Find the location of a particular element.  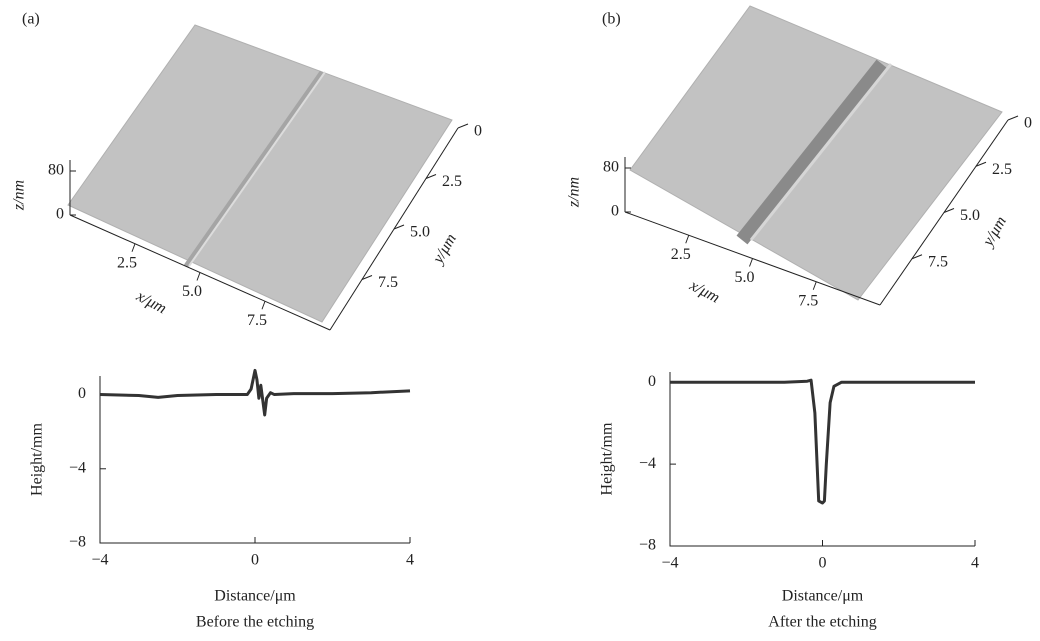

panel-label: (a) is located at coordinates (31, 19).